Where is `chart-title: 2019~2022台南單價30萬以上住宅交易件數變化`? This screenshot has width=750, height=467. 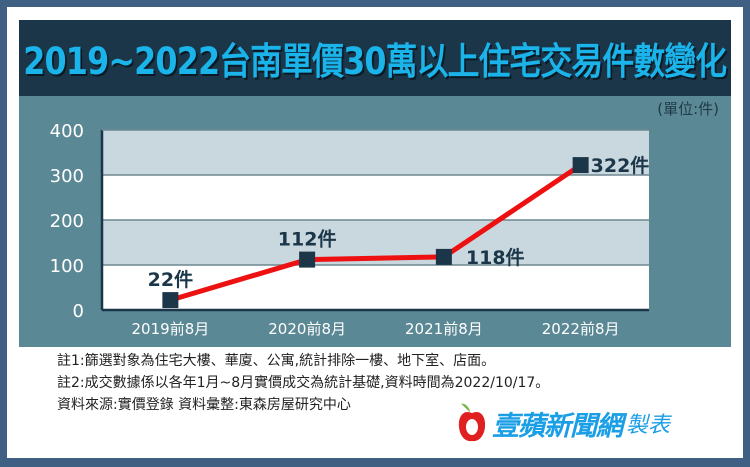
chart-title: 2019~2022台南單價30萬以上住宅交易件數變化 is located at coordinates (375, 61).